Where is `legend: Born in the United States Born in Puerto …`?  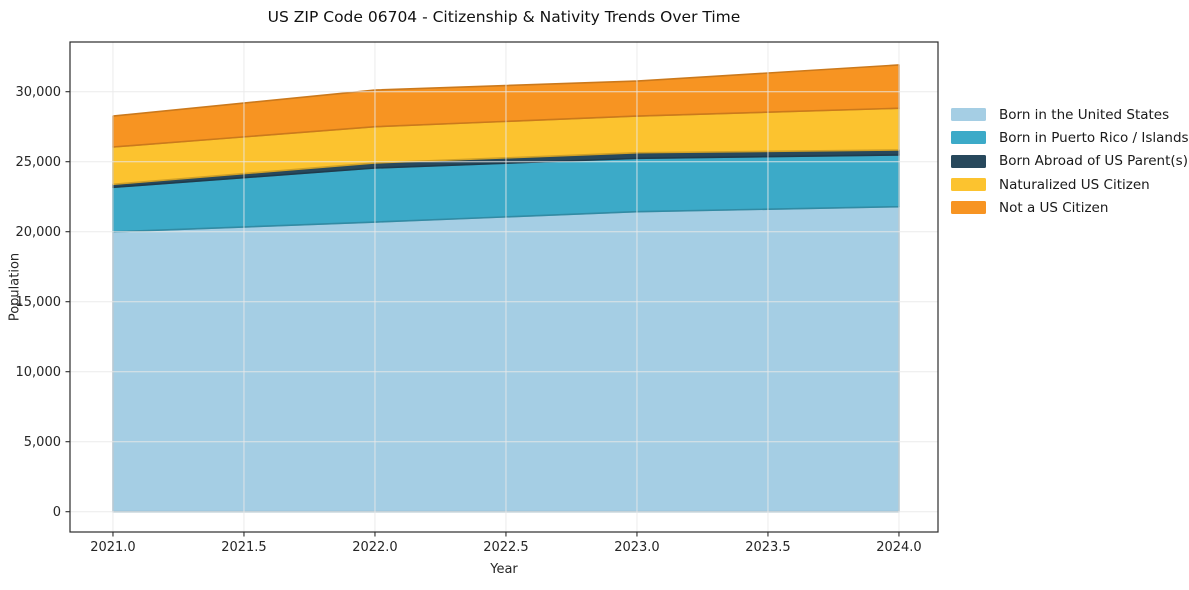
legend: Born in the United States Born in Puerto … is located at coordinates (1070, 161).